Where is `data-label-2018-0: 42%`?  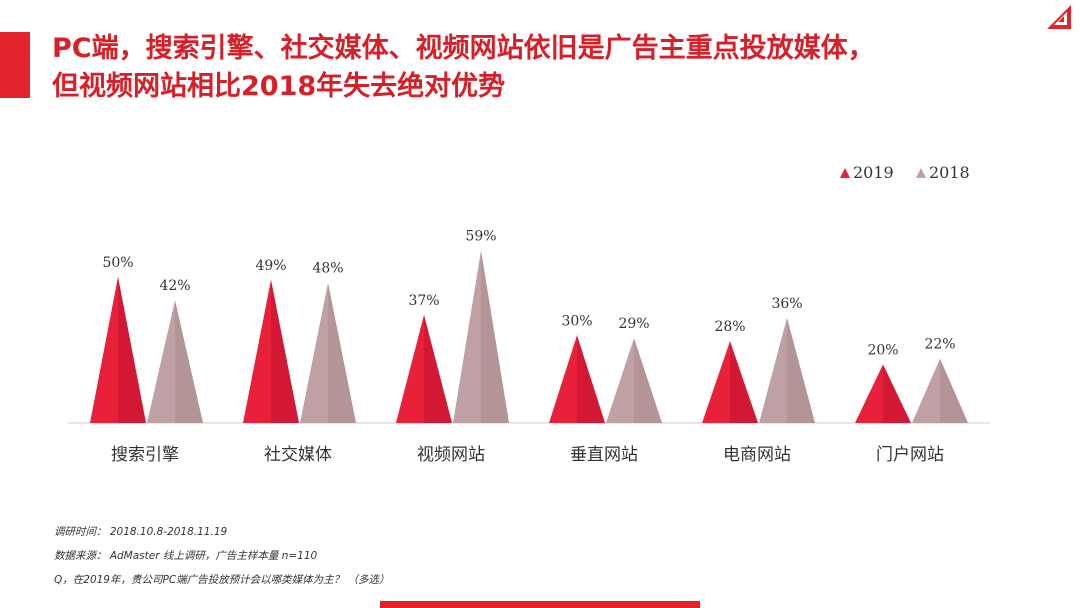
data-label-2018-0: 42% is located at coordinates (174, 286).